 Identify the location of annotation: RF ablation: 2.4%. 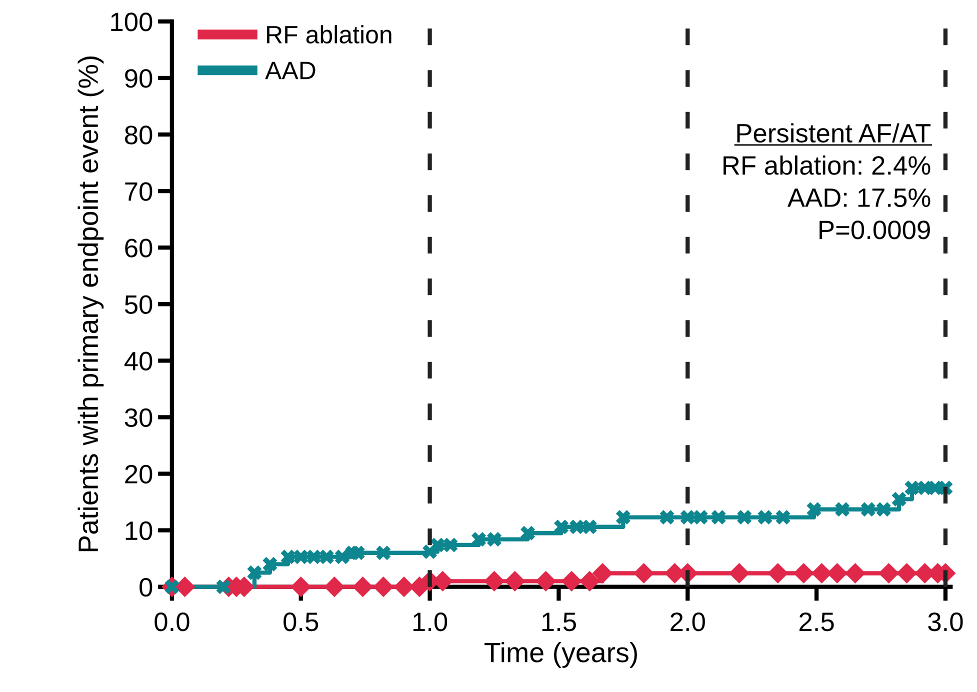
(827, 165).